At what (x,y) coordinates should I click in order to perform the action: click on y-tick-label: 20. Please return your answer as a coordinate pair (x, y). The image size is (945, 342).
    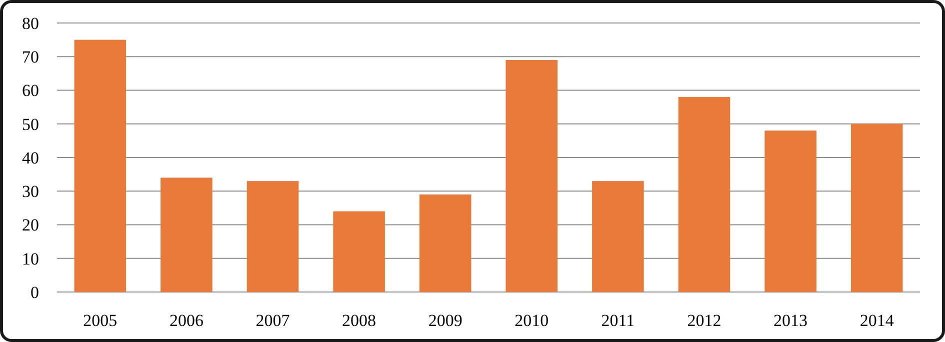
    Looking at the image, I should click on (30, 225).